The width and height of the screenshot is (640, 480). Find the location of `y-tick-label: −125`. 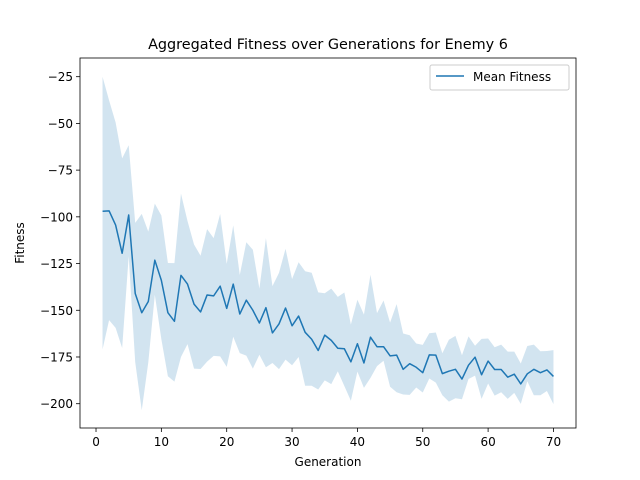

y-tick-label: −125 is located at coordinates (56, 264).